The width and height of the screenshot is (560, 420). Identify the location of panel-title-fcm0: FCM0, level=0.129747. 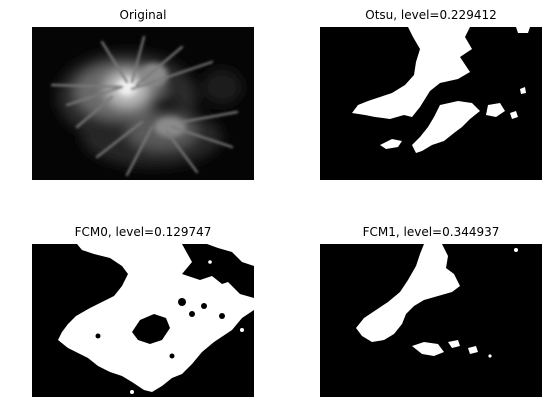
(143, 232).